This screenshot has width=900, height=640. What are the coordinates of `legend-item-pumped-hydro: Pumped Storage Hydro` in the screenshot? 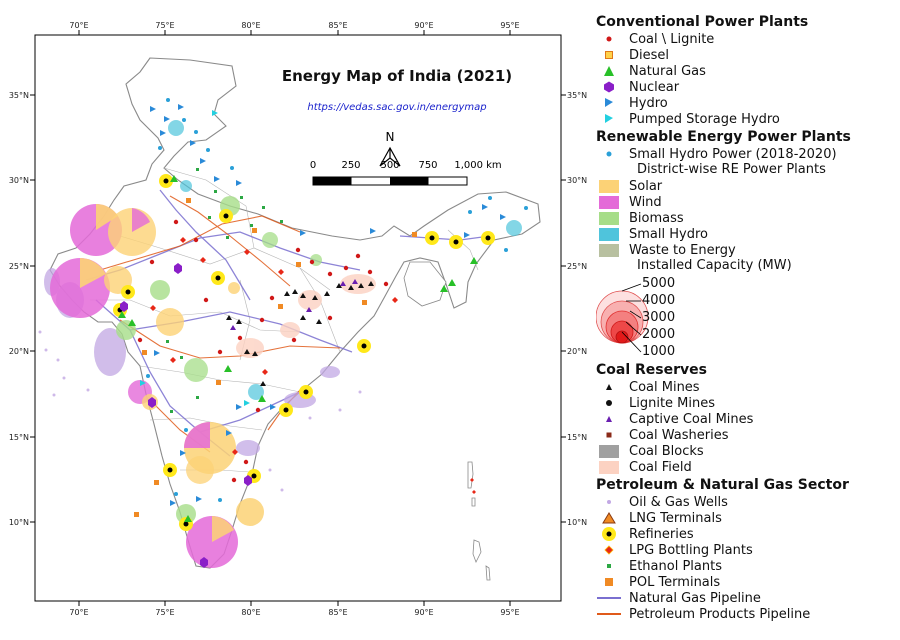 It's located at (746, 119).